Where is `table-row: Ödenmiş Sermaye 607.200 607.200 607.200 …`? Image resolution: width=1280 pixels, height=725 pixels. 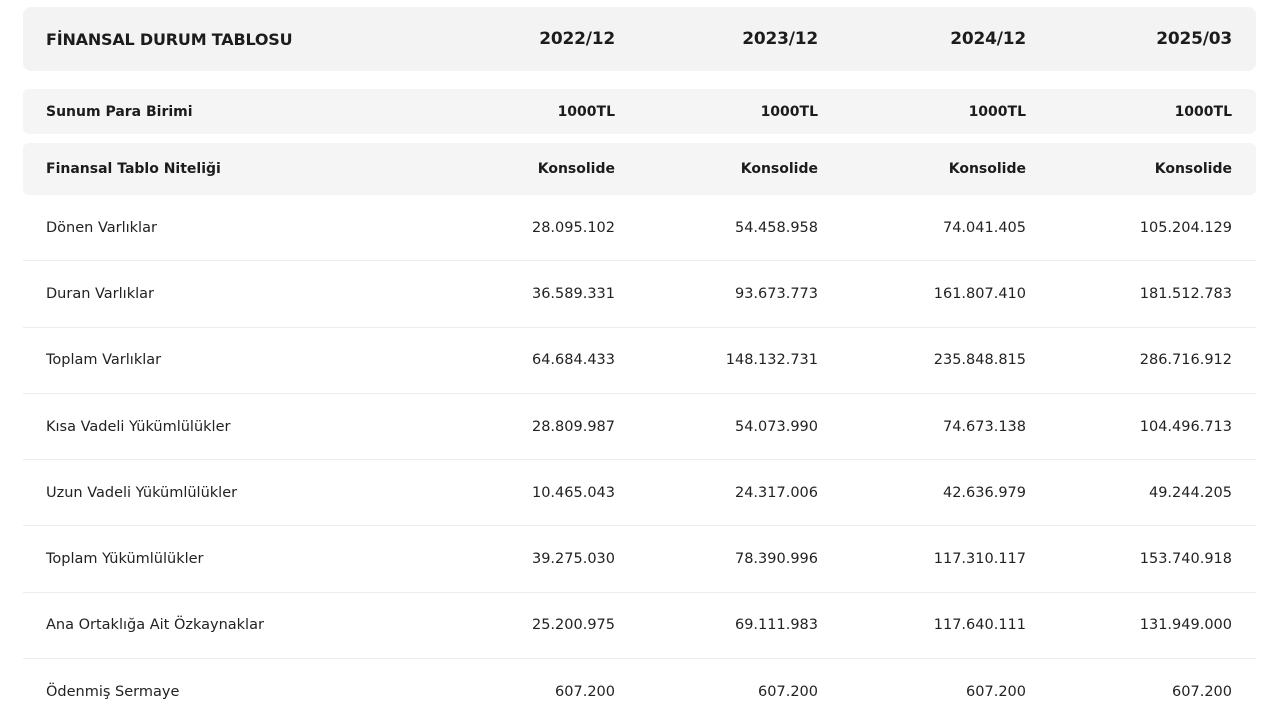
table-row: Ödenmiş Sermaye 607.200 607.200 607.200 … is located at coordinates (639, 692).